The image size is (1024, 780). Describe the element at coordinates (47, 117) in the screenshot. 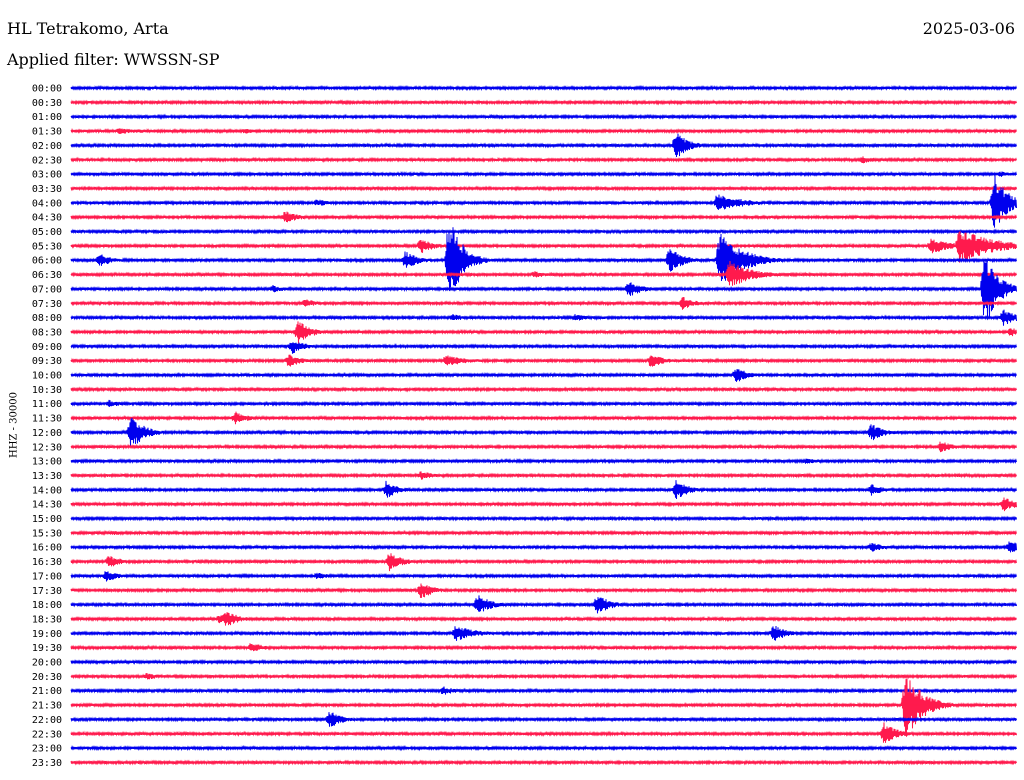

I see `row-time-label: 01:00` at that location.